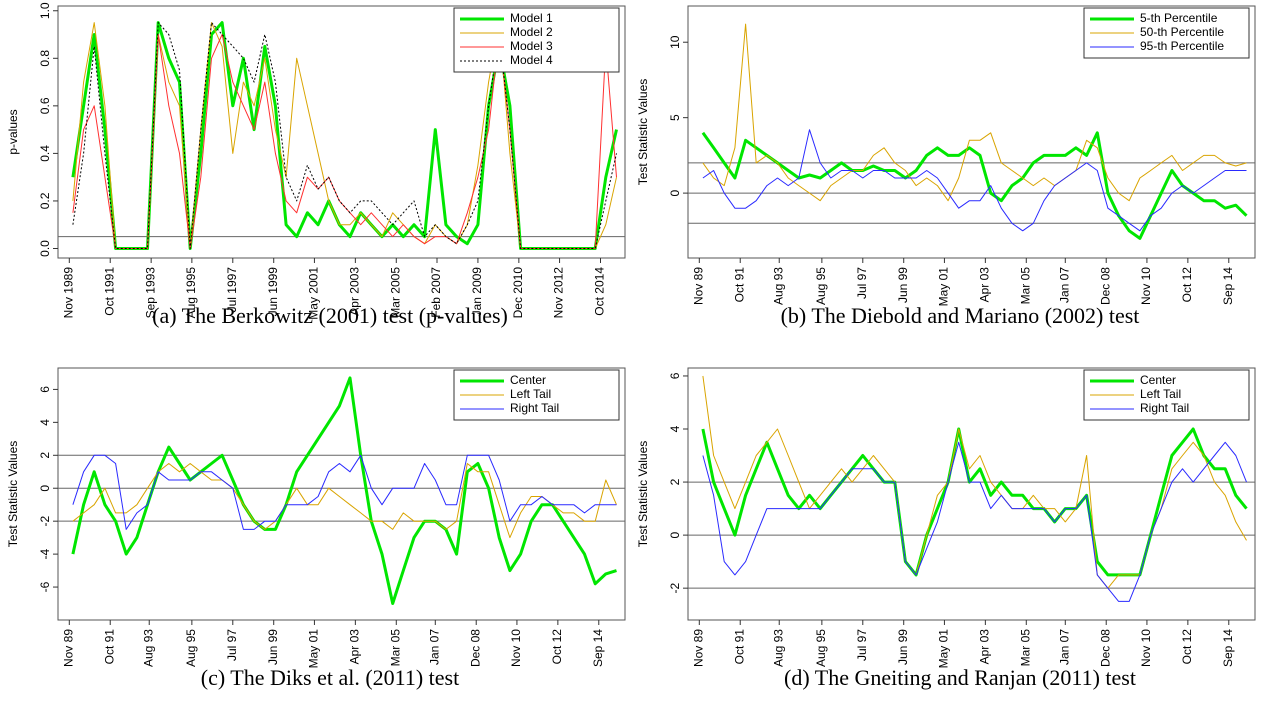 This screenshot has height=724, width=1261. Describe the element at coordinates (1182, 46) in the screenshot. I see `legend-label: 95-th Percentile` at that location.